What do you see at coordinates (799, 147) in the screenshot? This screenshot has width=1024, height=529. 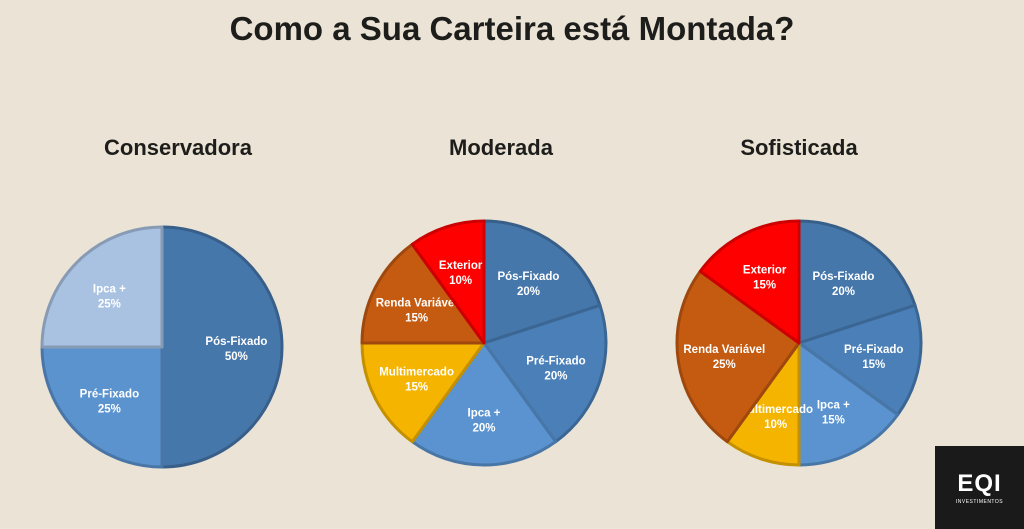 I see `chart-title-sofisticada: Sofisticada` at bounding box center [799, 147].